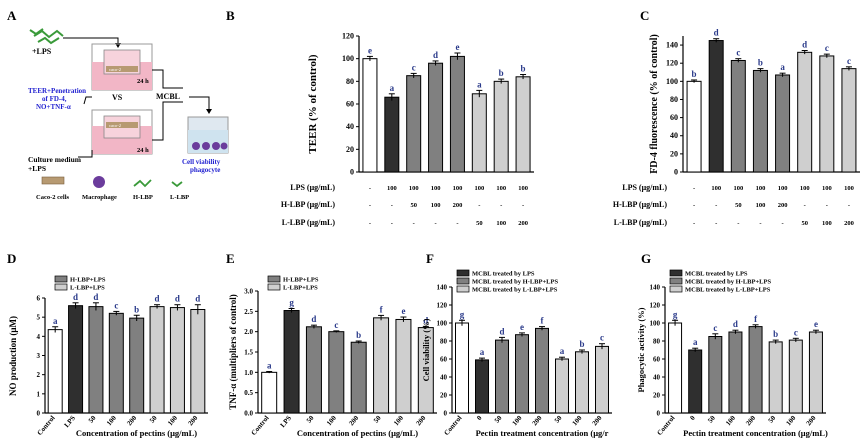 This screenshot has height=444, width=860. I want to click on legend-label: MCBL treated by H-LBP+LPS, so click(728, 282).